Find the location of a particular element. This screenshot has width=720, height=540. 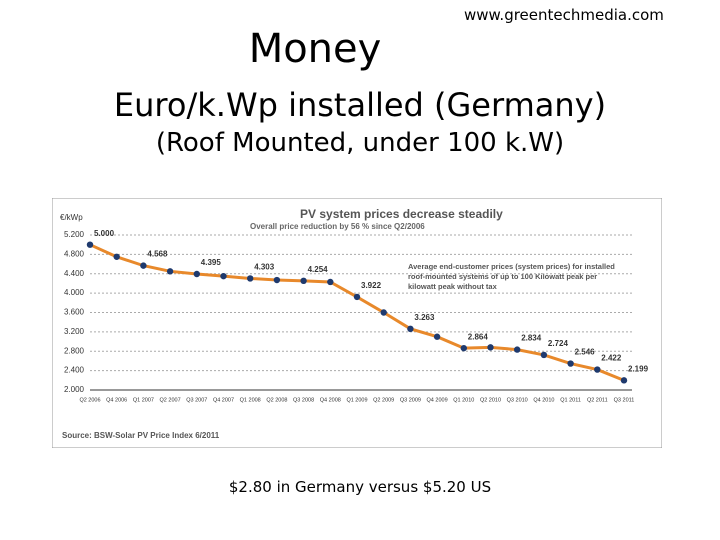

value-label: 3.922 is located at coordinates (371, 285).